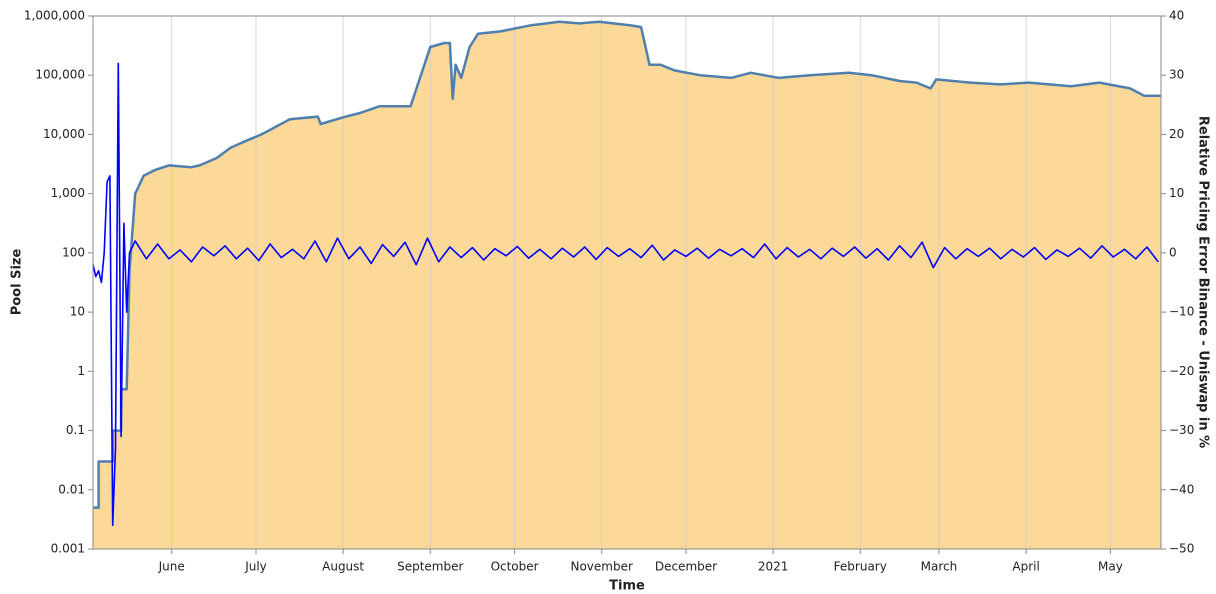  What do you see at coordinates (1173, 252) in the screenshot?
I see `y2-tick-label: 0` at bounding box center [1173, 252].